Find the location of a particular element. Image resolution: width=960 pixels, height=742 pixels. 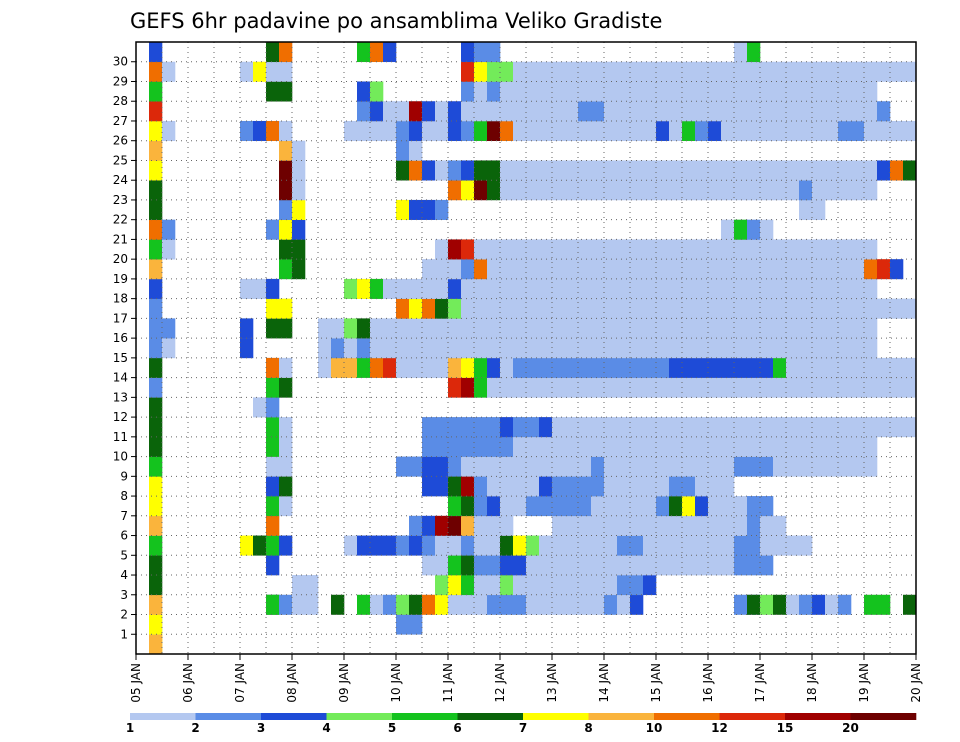

colorbar-label: 3 is located at coordinates (261, 728).